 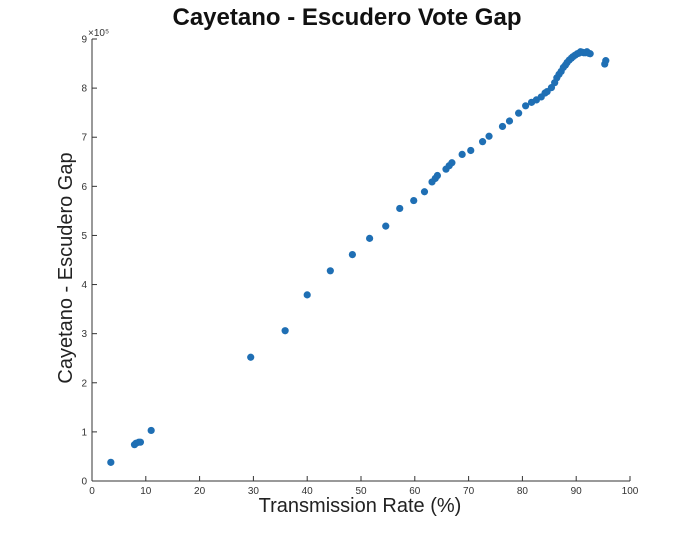 I want to click on x-axis-label: Transmission Rate (%), so click(x=360, y=506).